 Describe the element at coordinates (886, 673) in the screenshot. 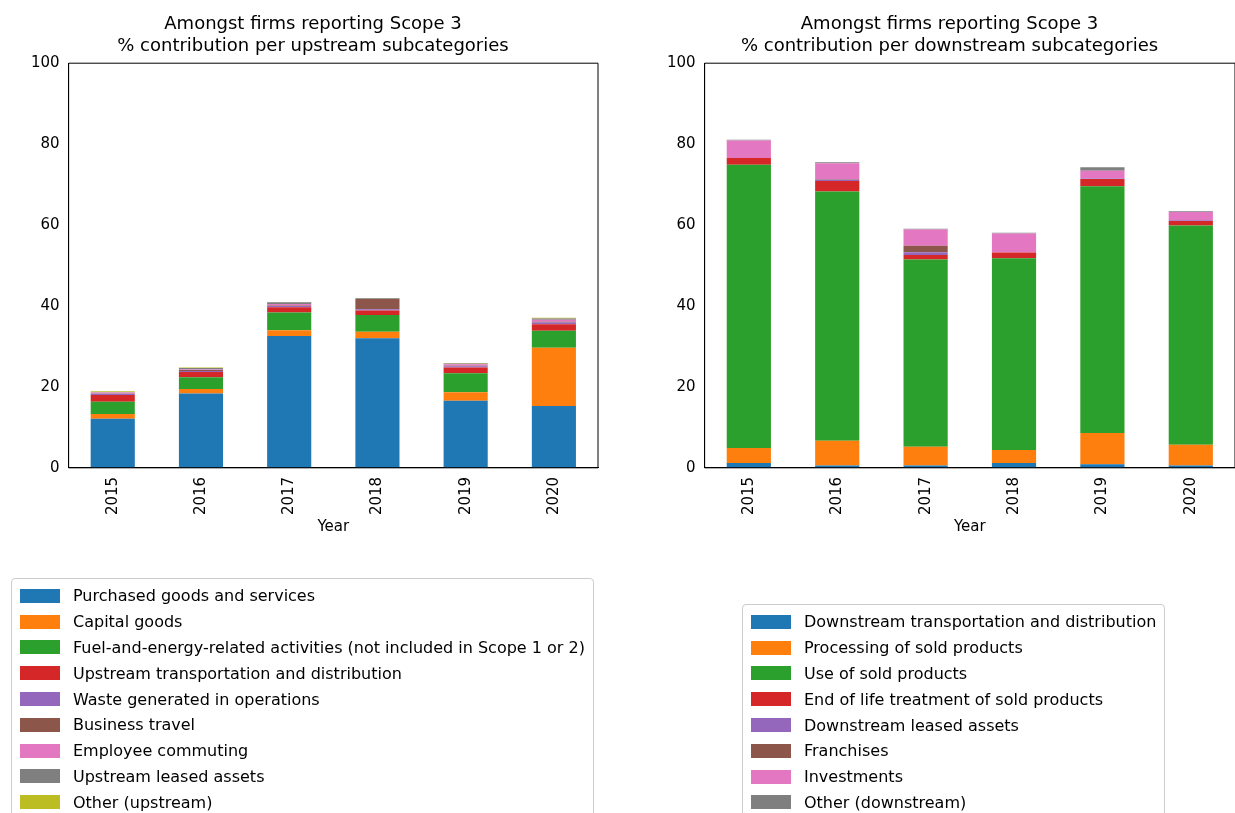

I see `legend-label: Use of sold products` at that location.